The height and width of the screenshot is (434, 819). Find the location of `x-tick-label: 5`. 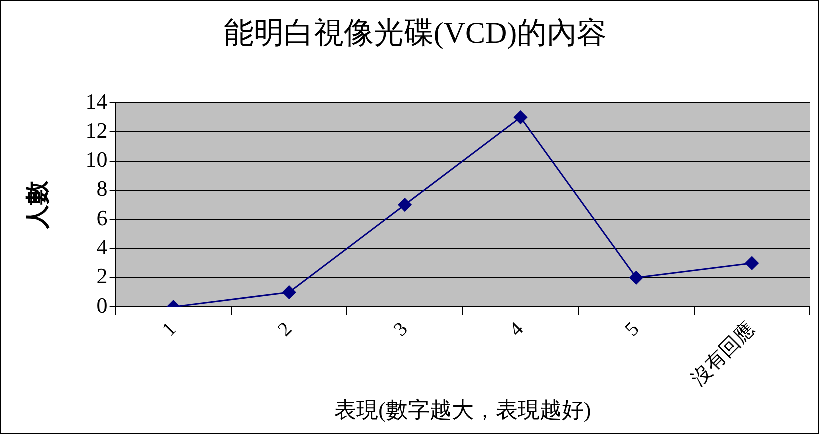

x-tick-label: 5 is located at coordinates (632, 329).